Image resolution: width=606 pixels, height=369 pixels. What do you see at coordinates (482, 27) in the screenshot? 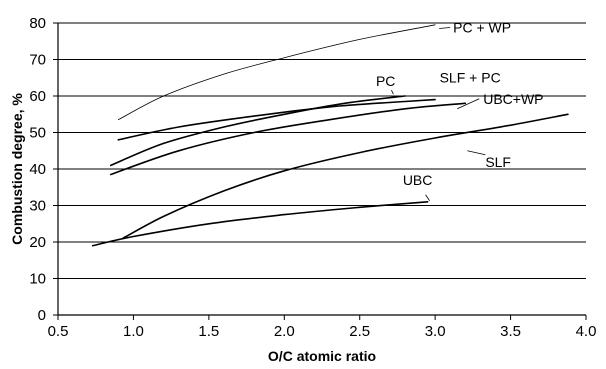
I see `series-label-pc-wp: PC + WP` at bounding box center [482, 27].